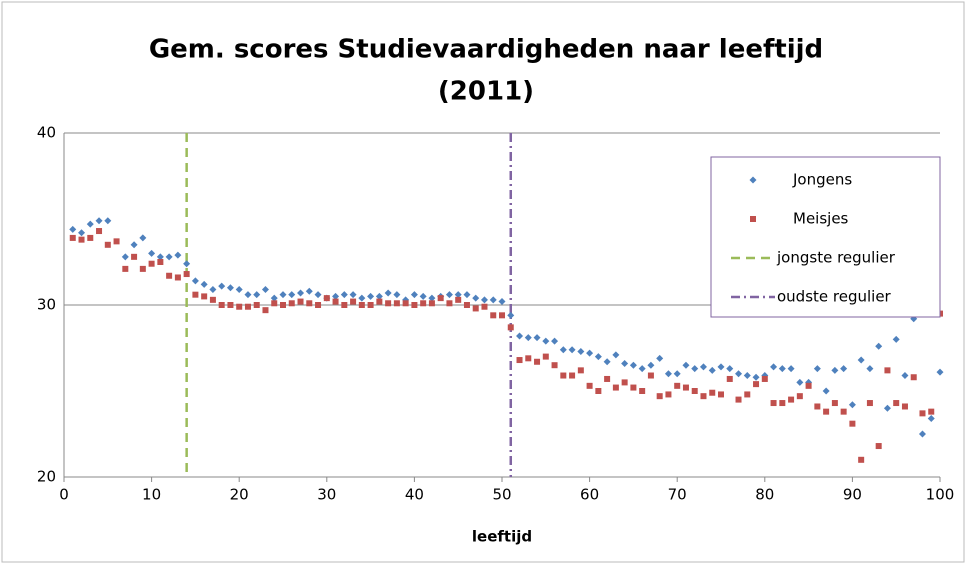 The image size is (973, 567). Describe the element at coordinates (589, 495) in the screenshot. I see `x-tick-label: 60` at that location.